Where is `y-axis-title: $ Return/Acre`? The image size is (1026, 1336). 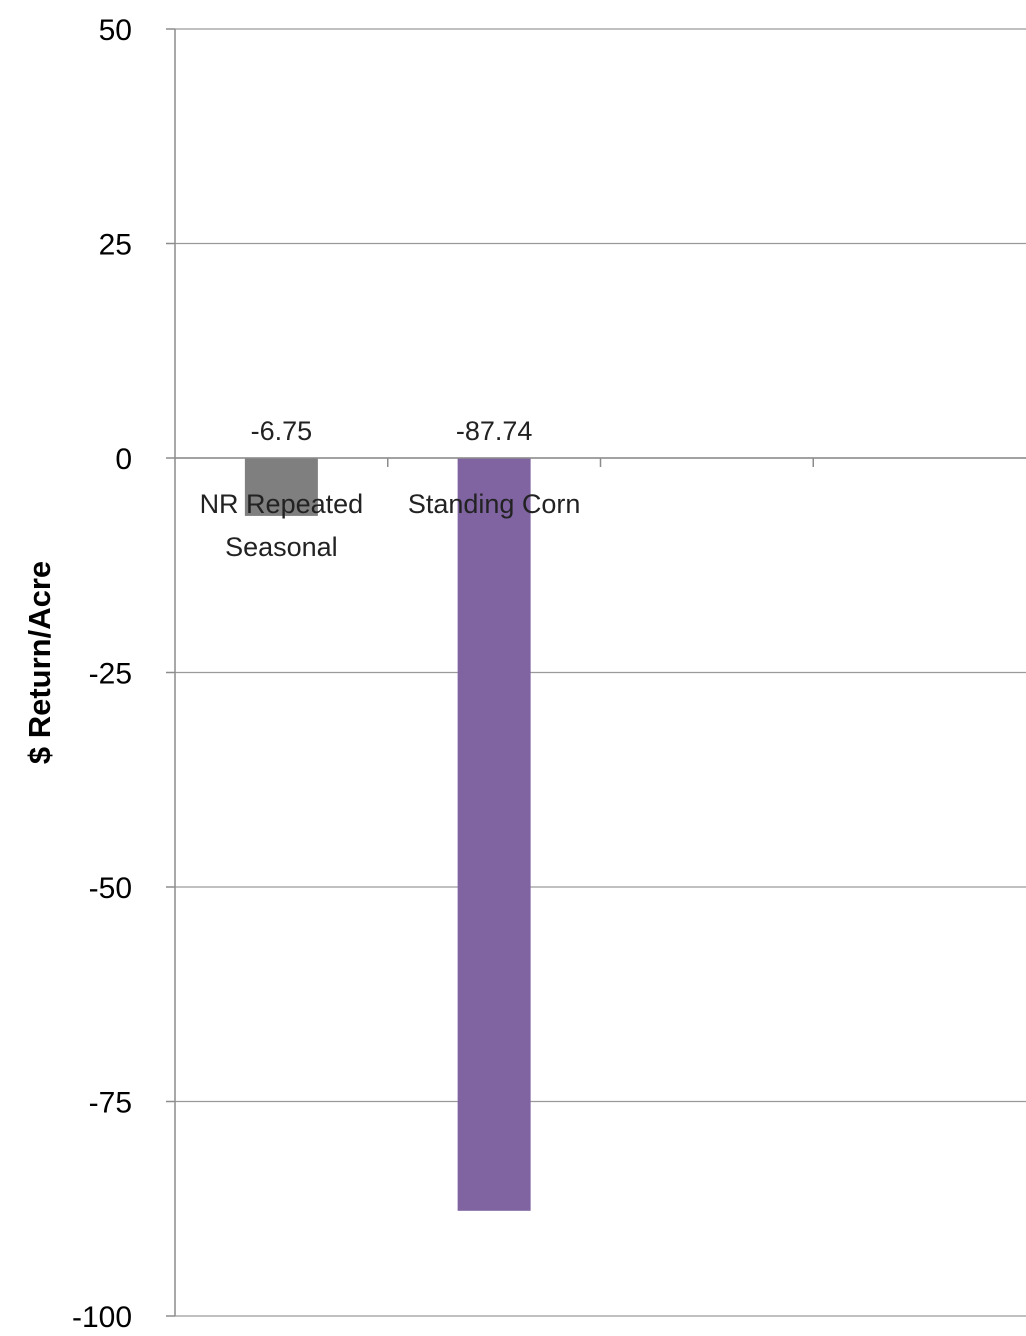 y-axis-title: $ Return/Acre is located at coordinates (39, 662).